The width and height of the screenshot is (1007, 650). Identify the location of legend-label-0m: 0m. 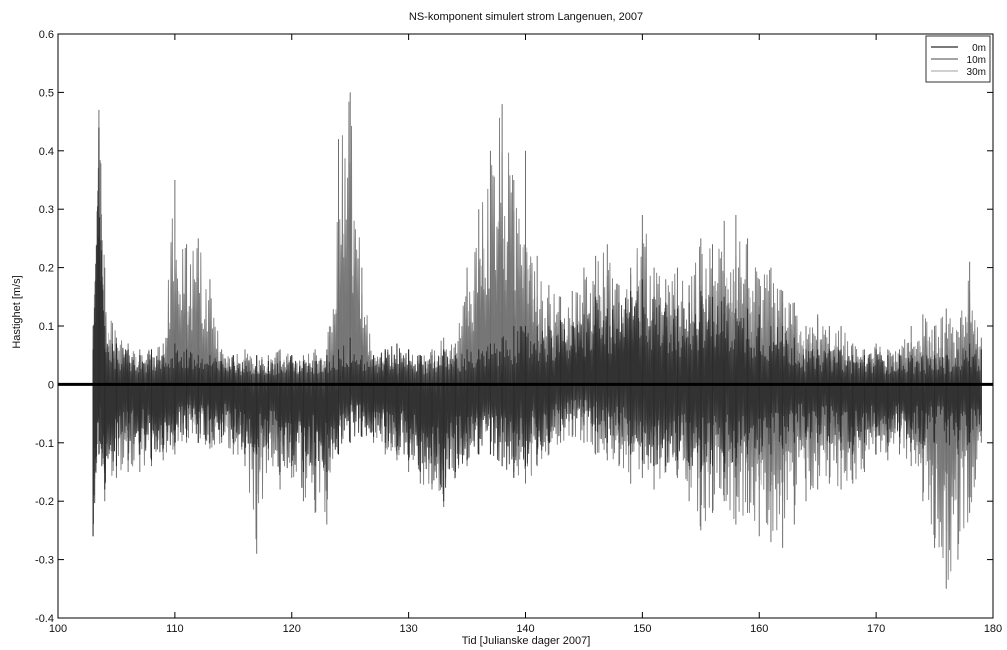
(979, 48).